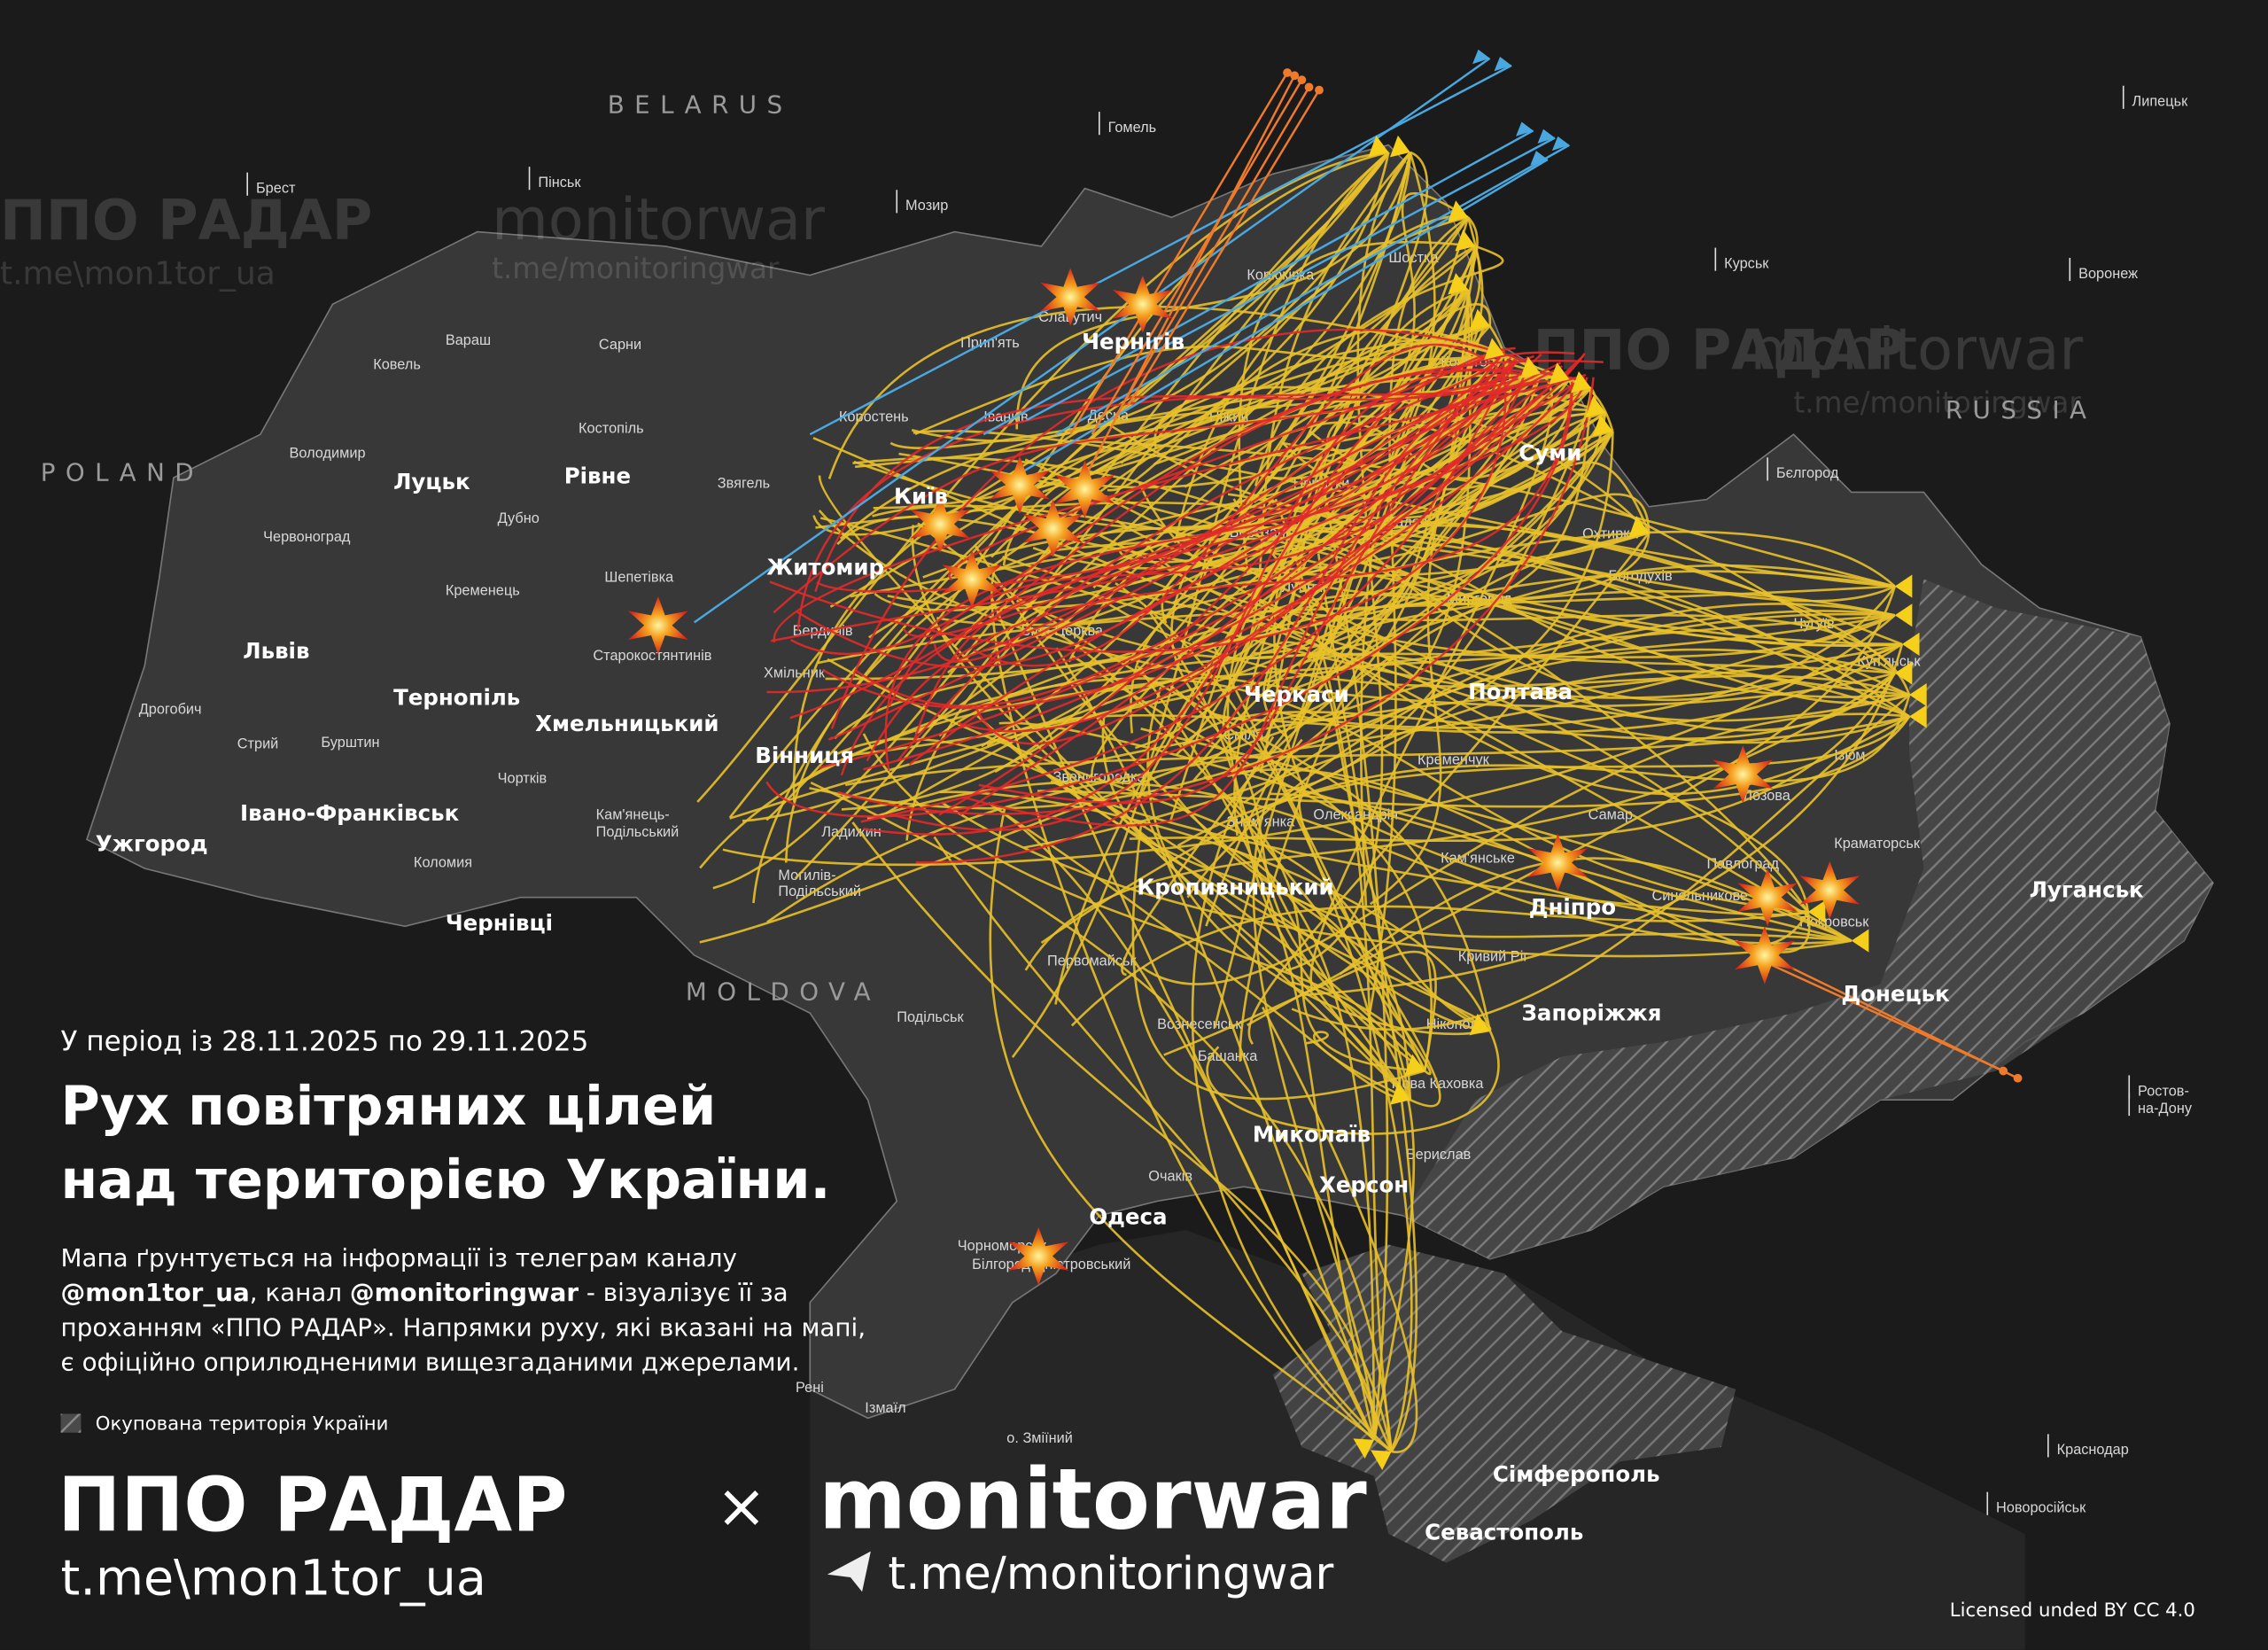  Describe the element at coordinates (350, 813) in the screenshot. I see `major-city-label: Івано-Франківськ` at that location.